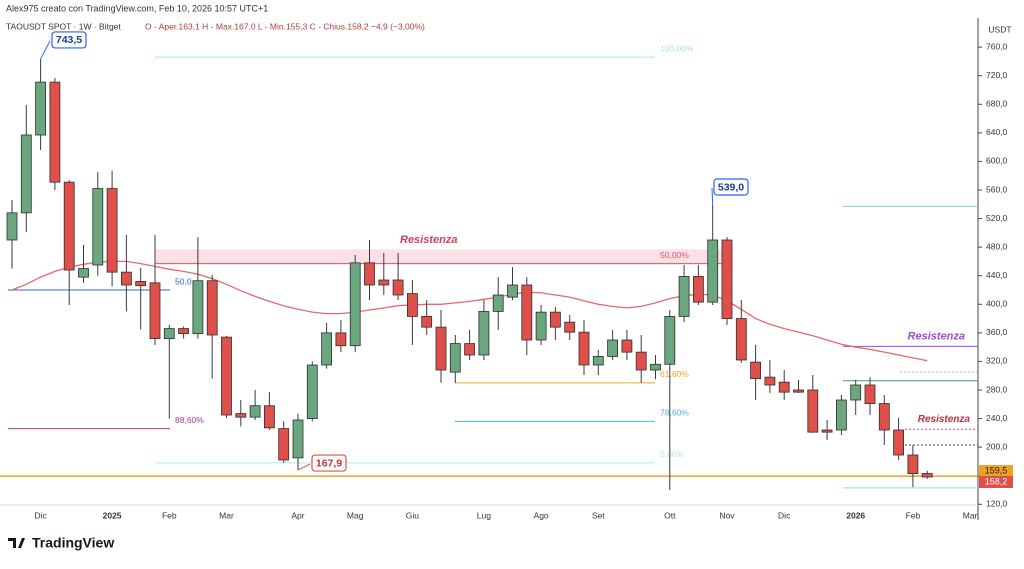 This screenshot has height=569, width=1024. I want to click on price-tag-label: 158,2, so click(996, 481).